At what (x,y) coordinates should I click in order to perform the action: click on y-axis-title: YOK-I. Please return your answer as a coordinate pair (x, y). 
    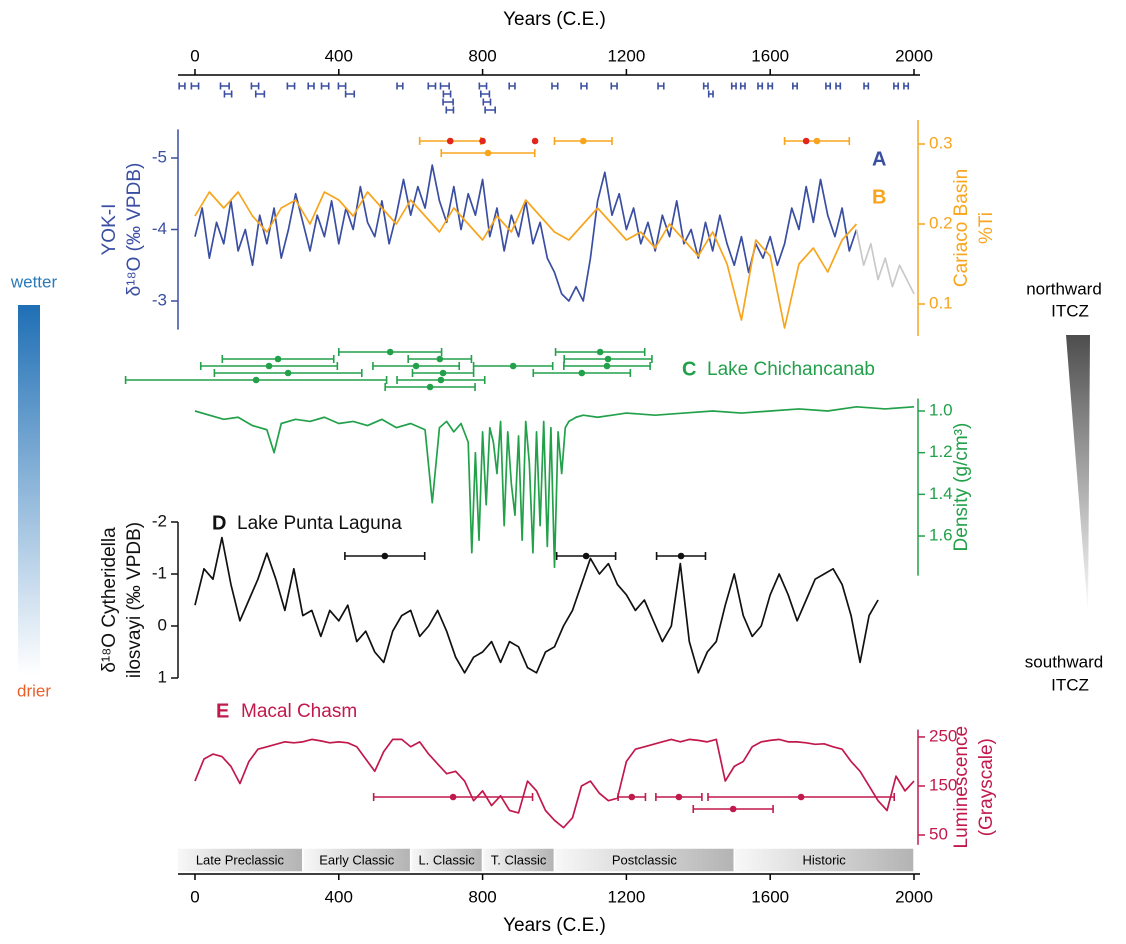
    Looking at the image, I should click on (109, 230).